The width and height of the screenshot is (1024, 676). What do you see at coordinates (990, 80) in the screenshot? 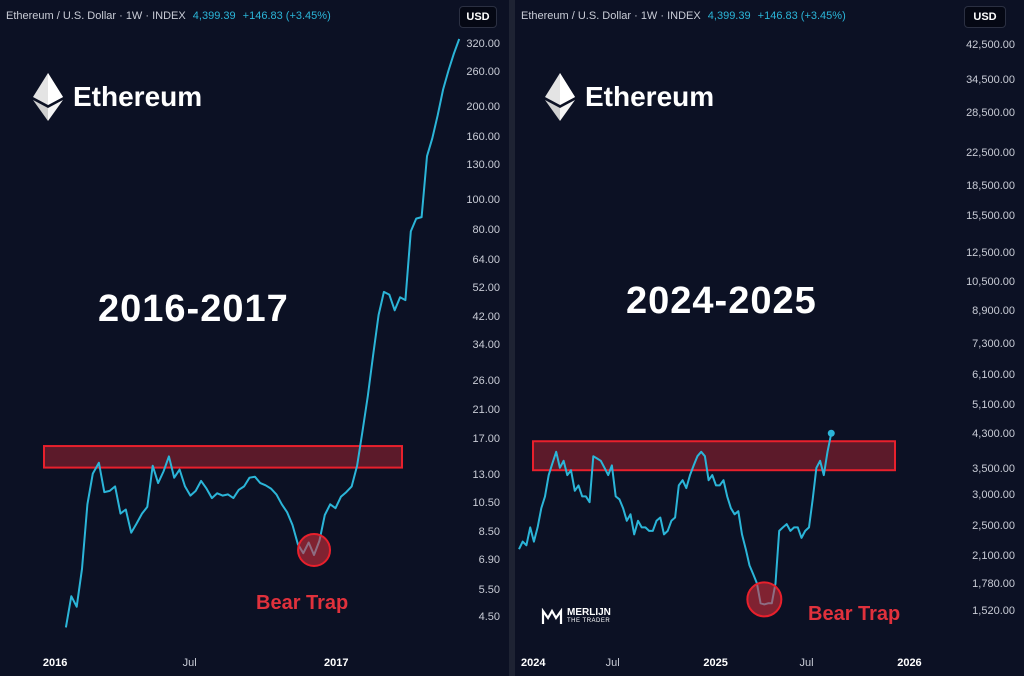
I see `price-tick-label: 34,500.00` at bounding box center [990, 80].